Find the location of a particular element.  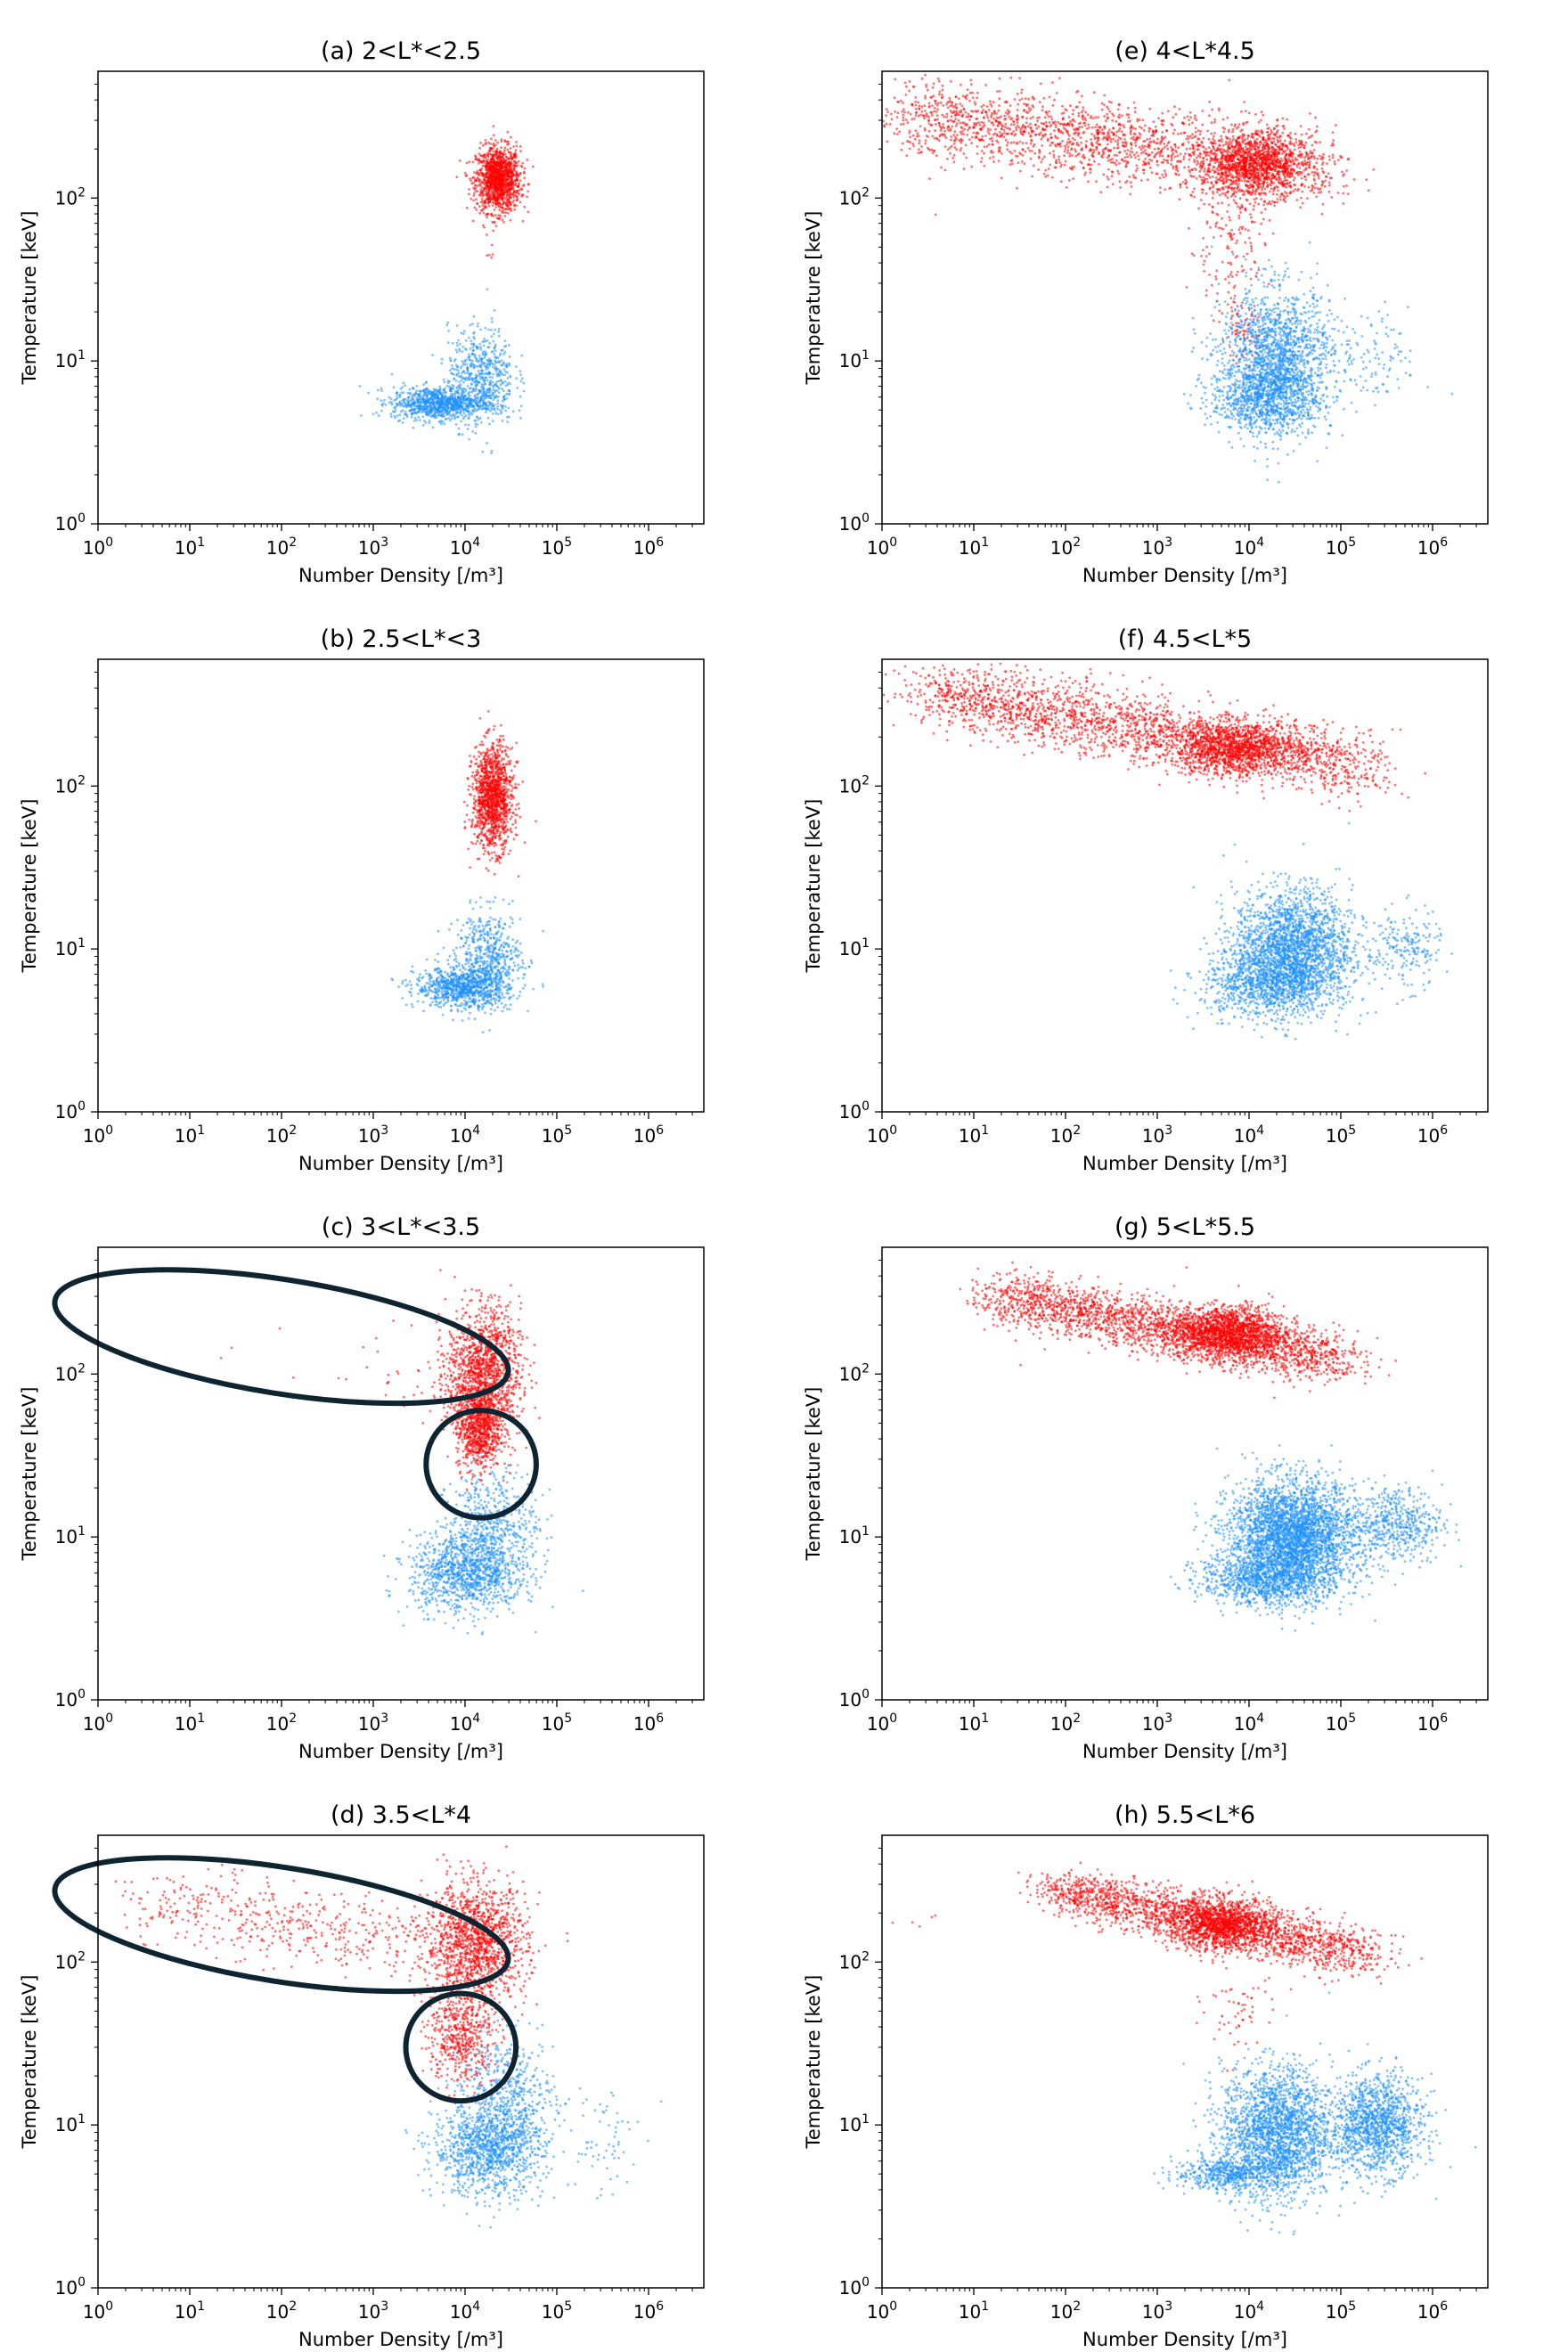

x-tick-label: 10⁴ is located at coordinates (465, 547).